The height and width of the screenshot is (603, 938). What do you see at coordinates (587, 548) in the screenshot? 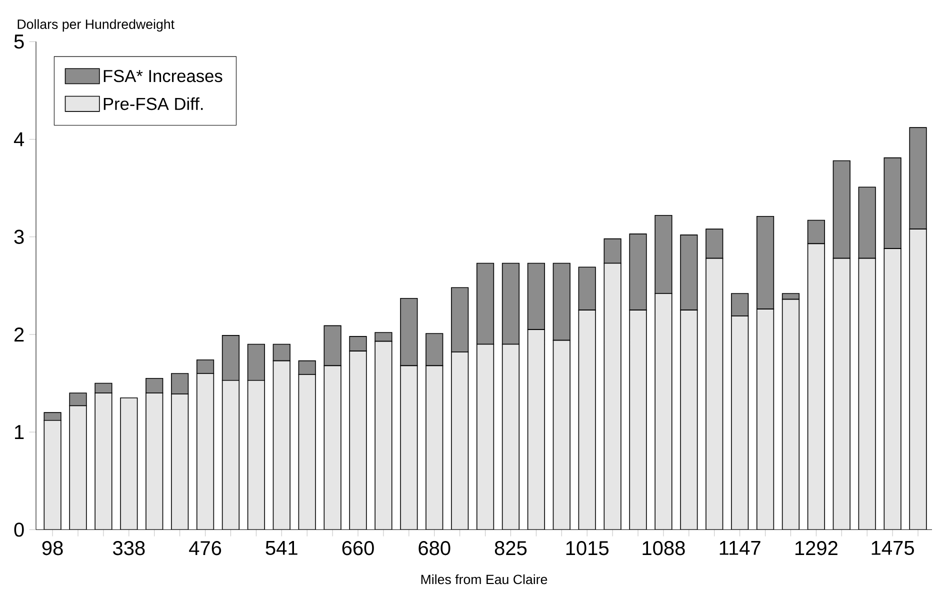
I see `x-tick-label: 1015` at bounding box center [587, 548].